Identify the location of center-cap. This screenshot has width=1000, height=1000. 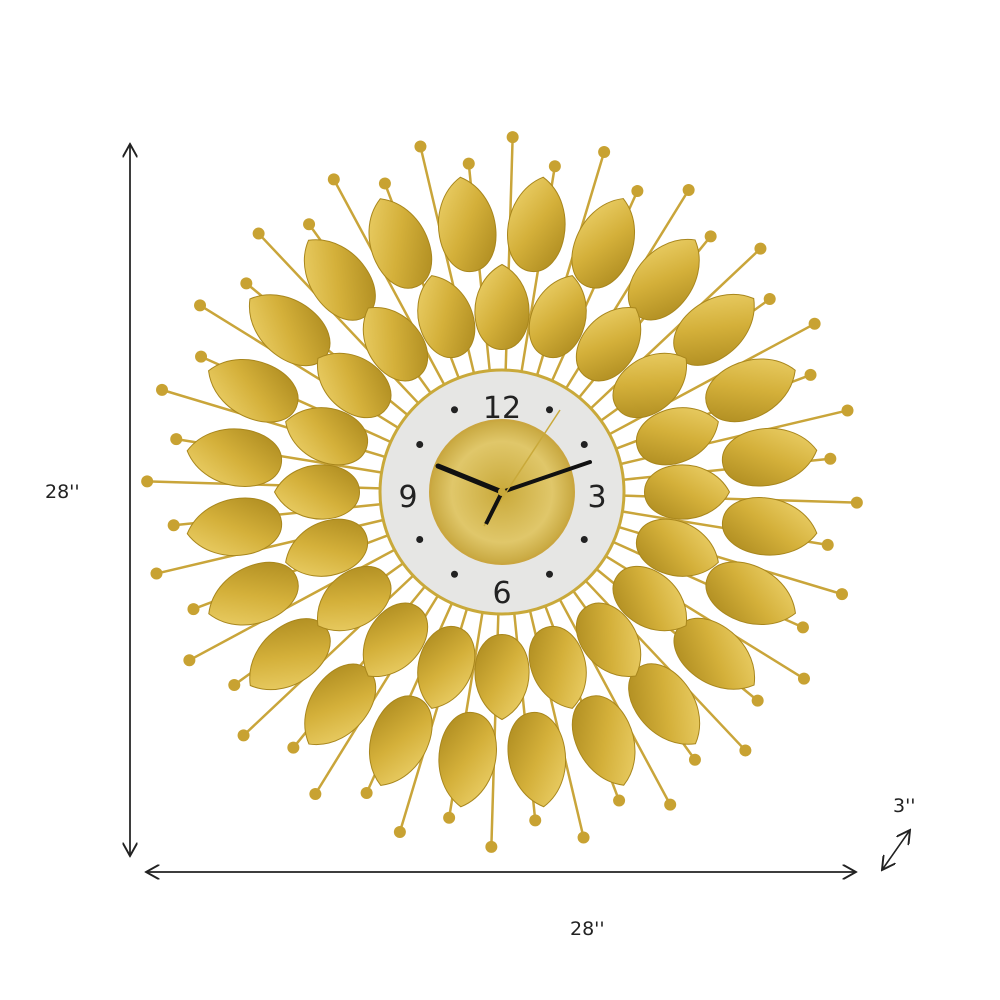
(502, 492).